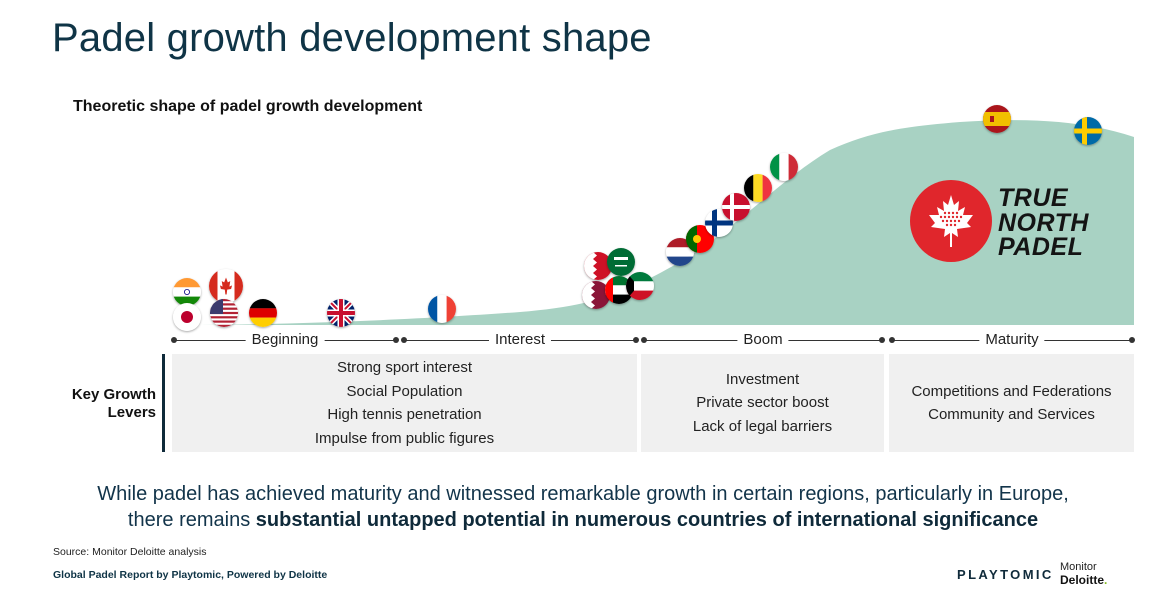  Describe the element at coordinates (680, 252) in the screenshot. I see `netherlands-flag-icon` at that location.